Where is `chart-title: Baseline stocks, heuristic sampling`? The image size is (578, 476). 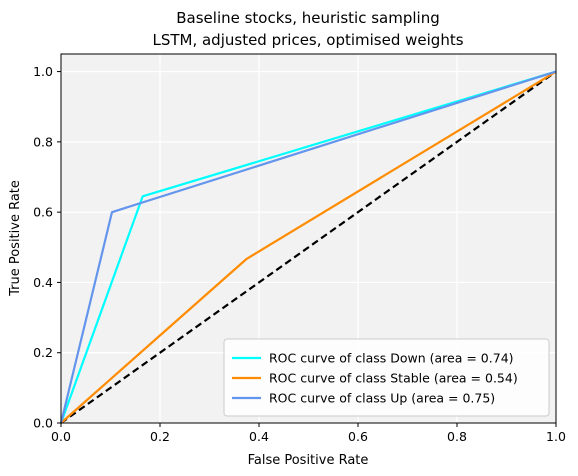
chart-title: Baseline stocks, heuristic sampling is located at coordinates (307, 18).